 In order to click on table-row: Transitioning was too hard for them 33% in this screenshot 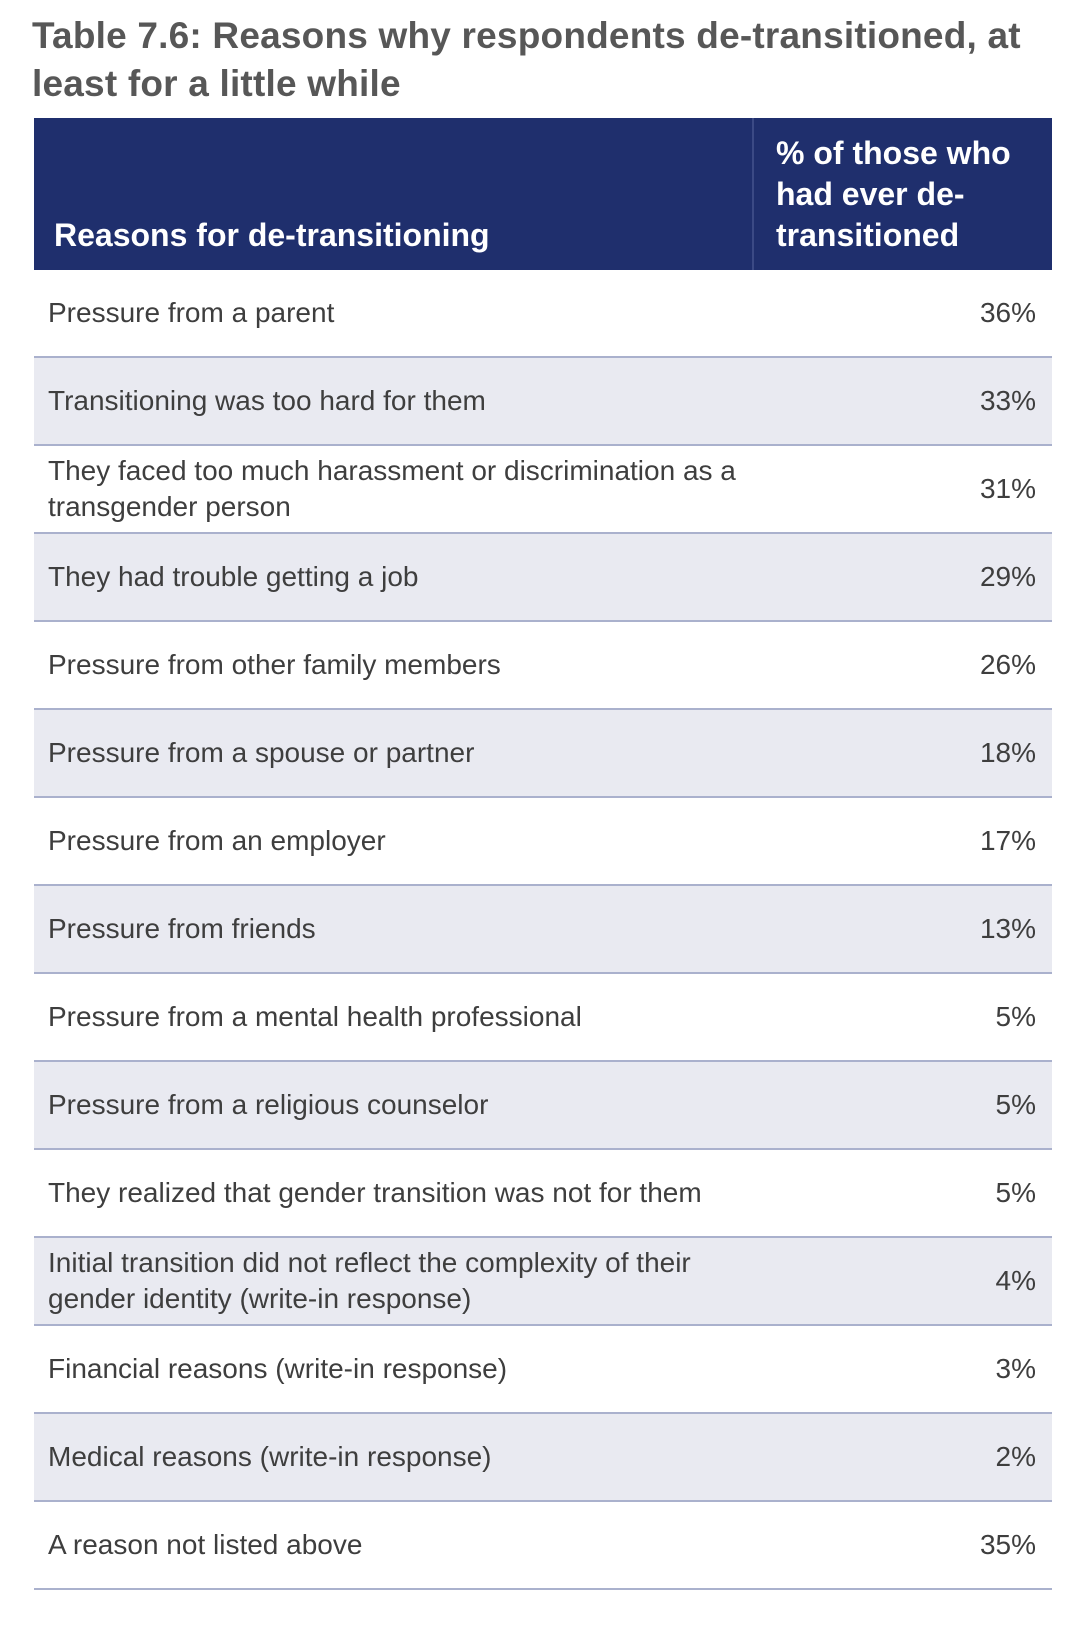, I will do `click(543, 402)`.